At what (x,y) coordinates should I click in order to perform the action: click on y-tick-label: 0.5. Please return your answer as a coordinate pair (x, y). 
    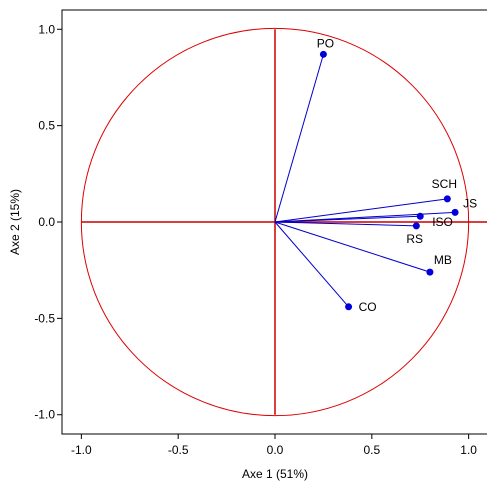
    Looking at the image, I should click on (46, 126).